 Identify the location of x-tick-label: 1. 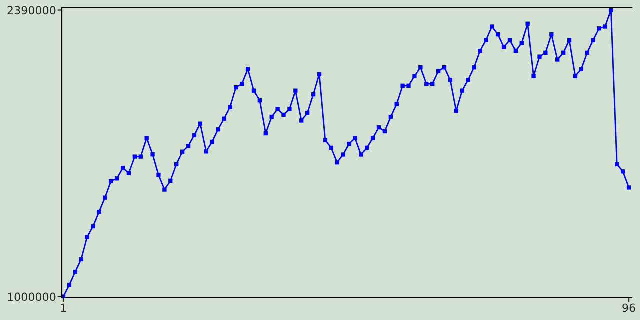
(63, 308).